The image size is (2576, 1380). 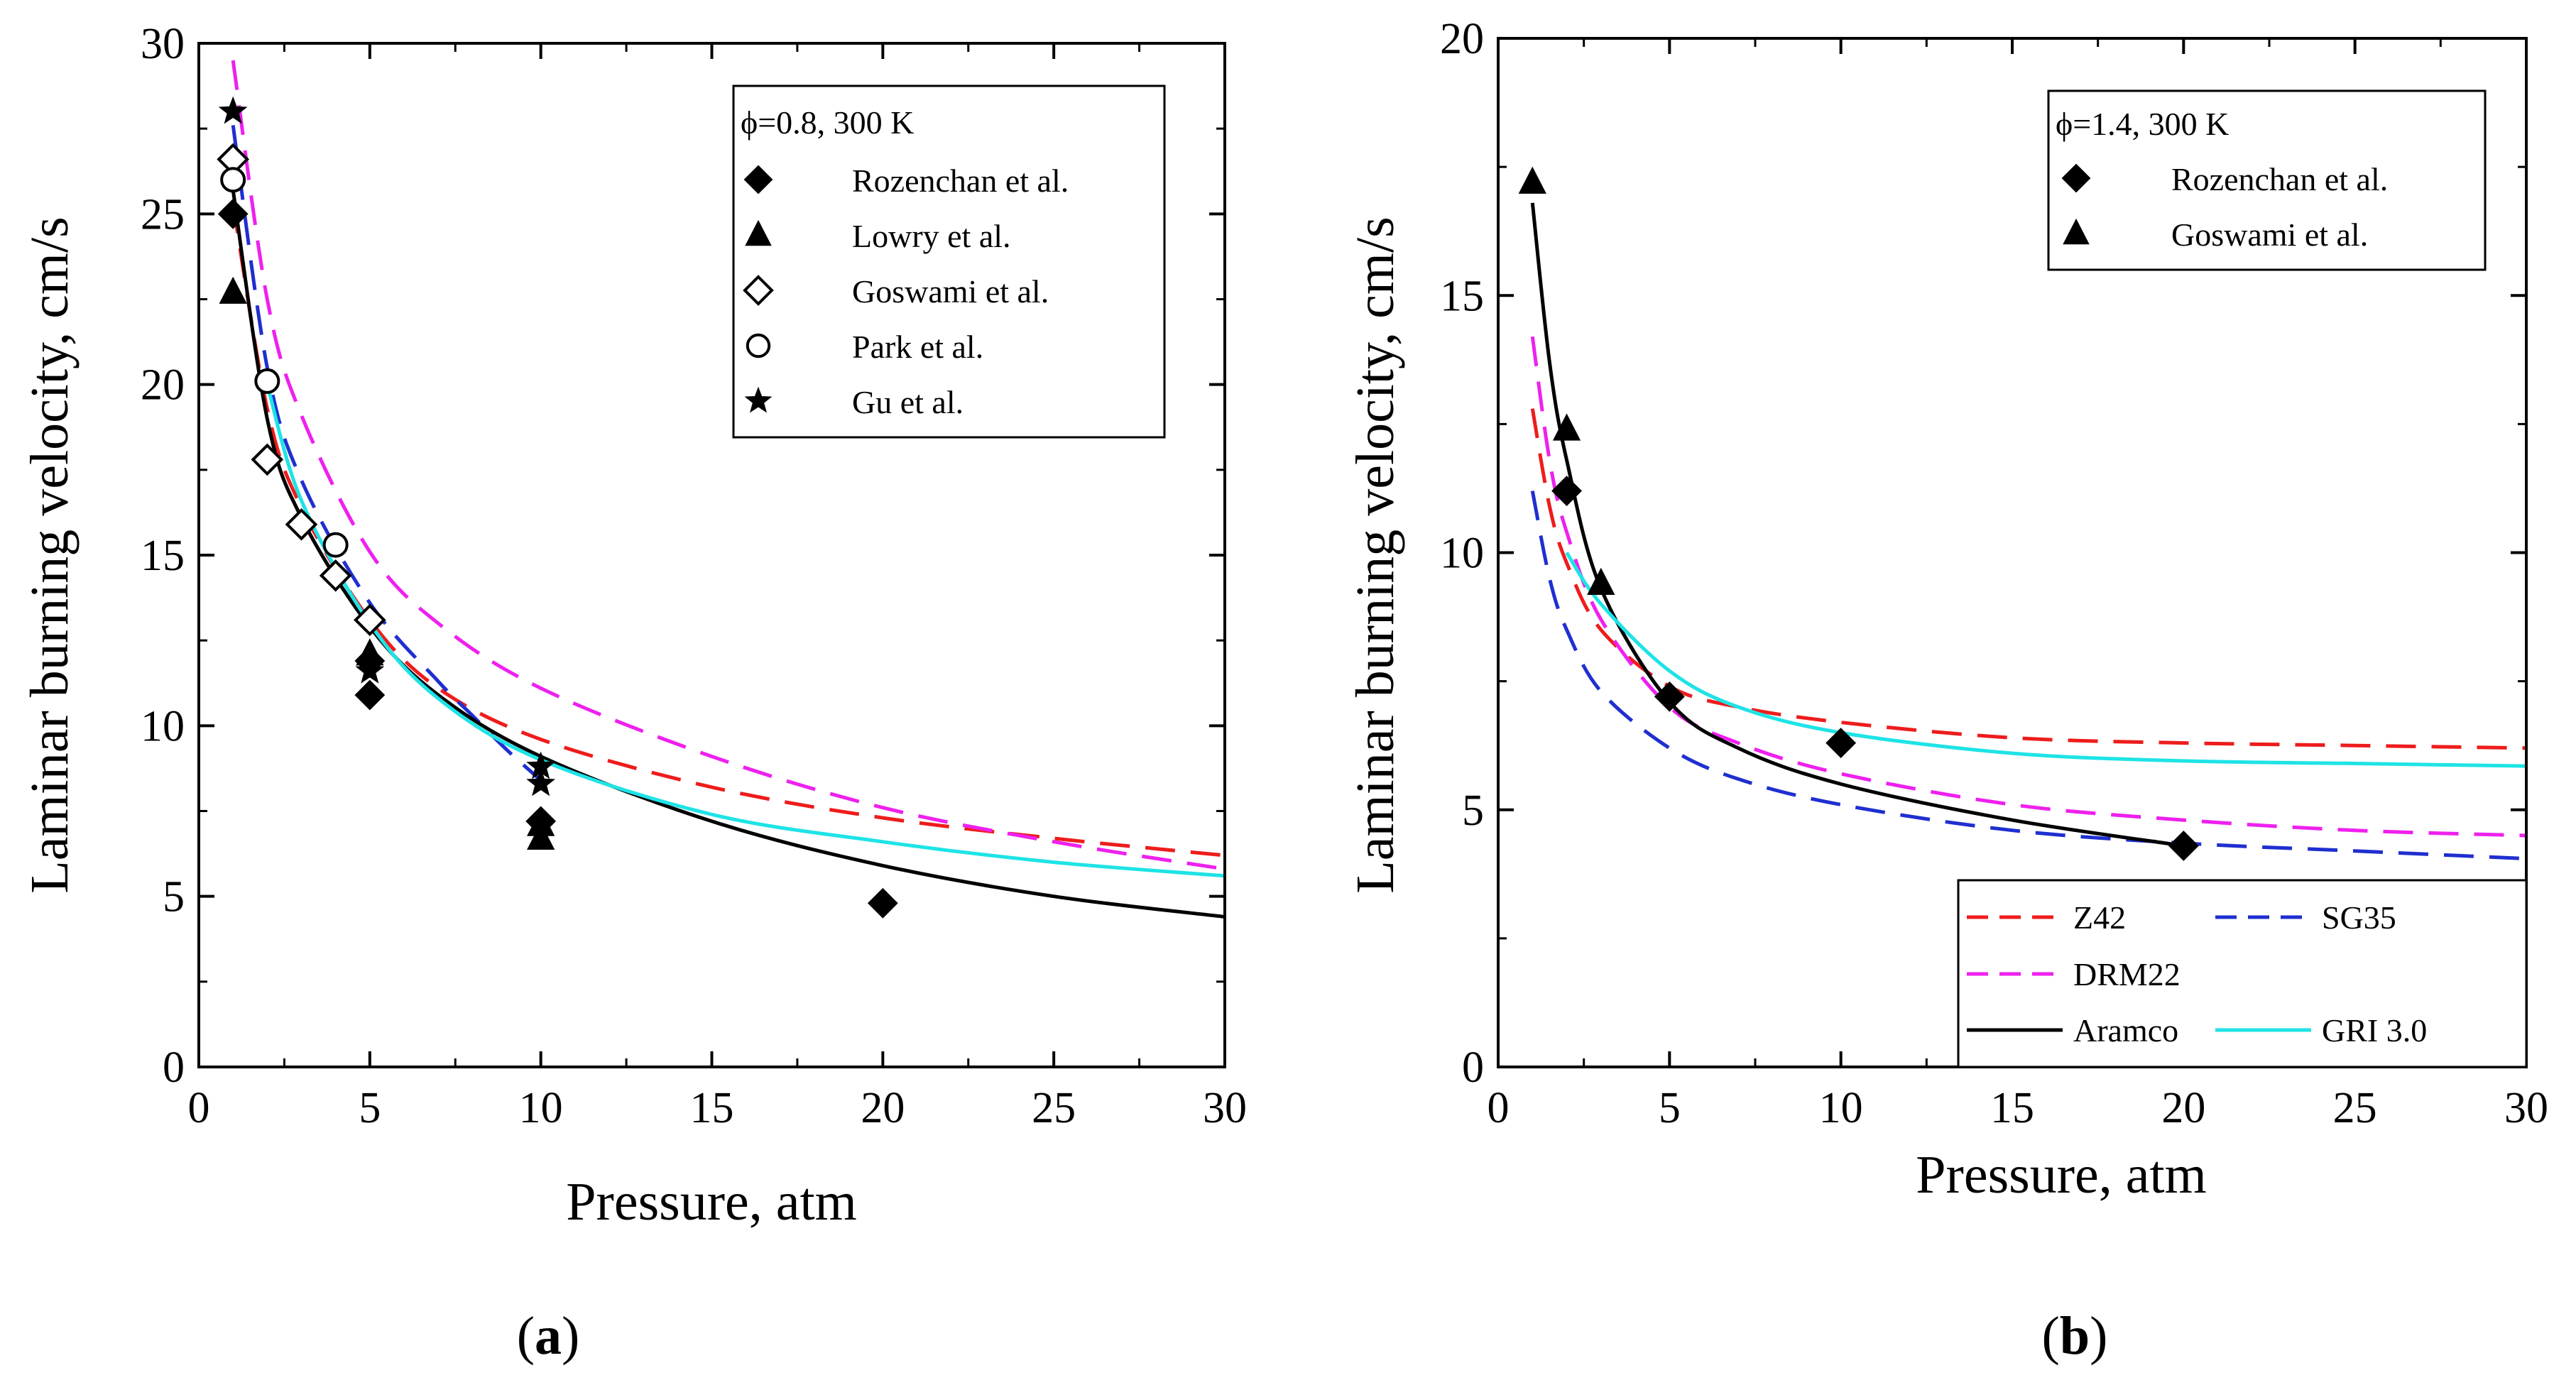 What do you see at coordinates (2526, 1108) in the screenshot?
I see `panel-b-x-tick-label: 30` at bounding box center [2526, 1108].